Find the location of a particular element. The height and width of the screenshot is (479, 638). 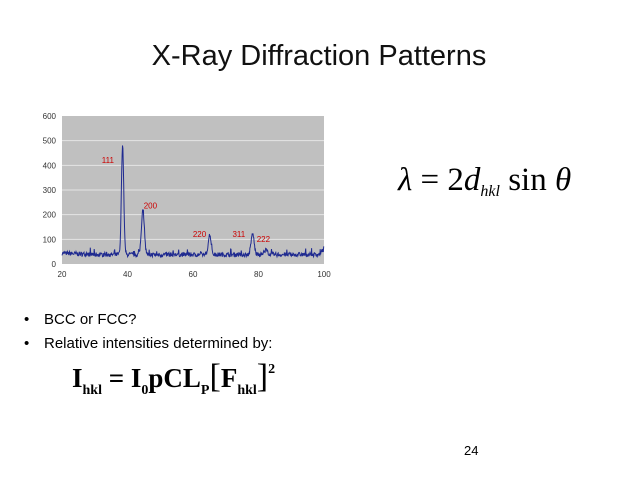

y-tick-label: 200 is located at coordinates (50, 215).